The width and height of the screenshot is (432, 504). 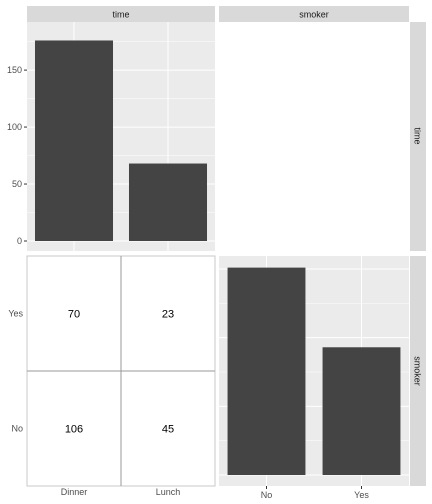 What do you see at coordinates (14, 127) in the screenshot?
I see `y-tick-label: 100` at bounding box center [14, 127].